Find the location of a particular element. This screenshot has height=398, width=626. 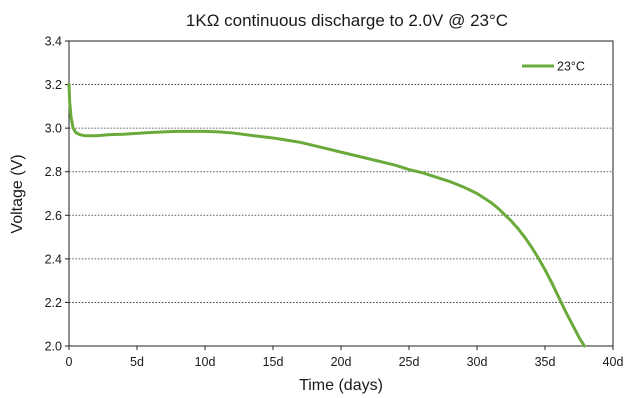

y-tick-label-5: 3.0 is located at coordinates (53, 129).